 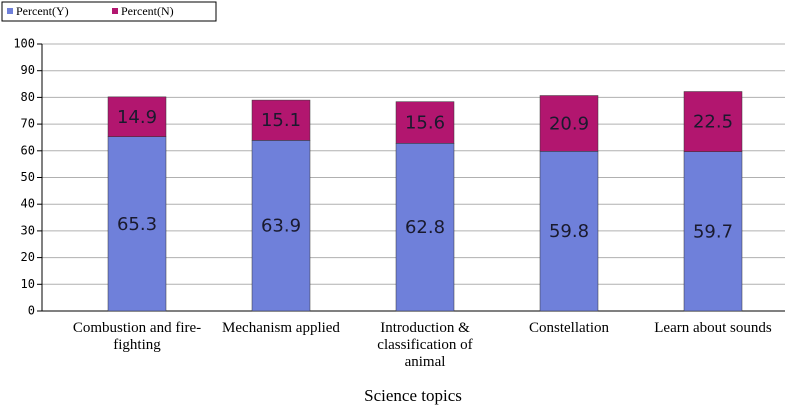 I want to click on x-tick-label: Learn about sounds, so click(x=713, y=328).